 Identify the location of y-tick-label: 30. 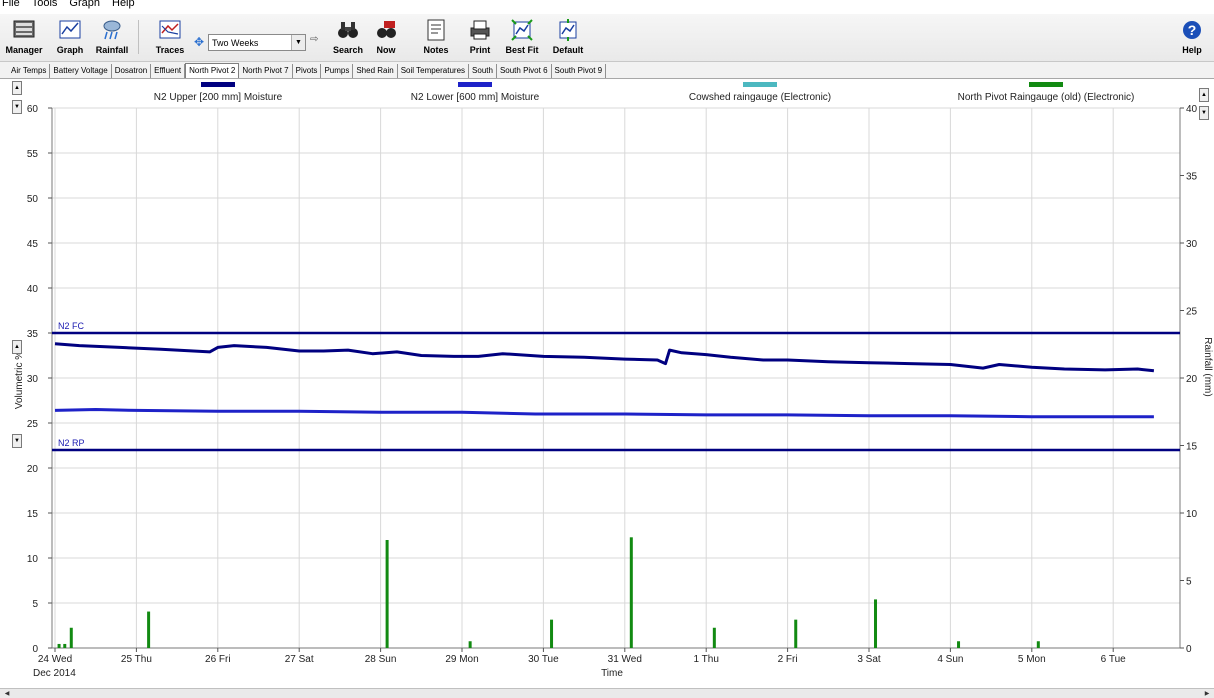
(33, 379).